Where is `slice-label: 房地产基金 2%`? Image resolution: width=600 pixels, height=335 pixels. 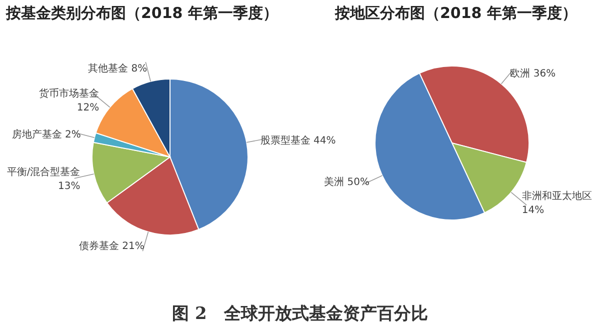 slice-label: 房地产基金 2% is located at coordinates (46, 134).